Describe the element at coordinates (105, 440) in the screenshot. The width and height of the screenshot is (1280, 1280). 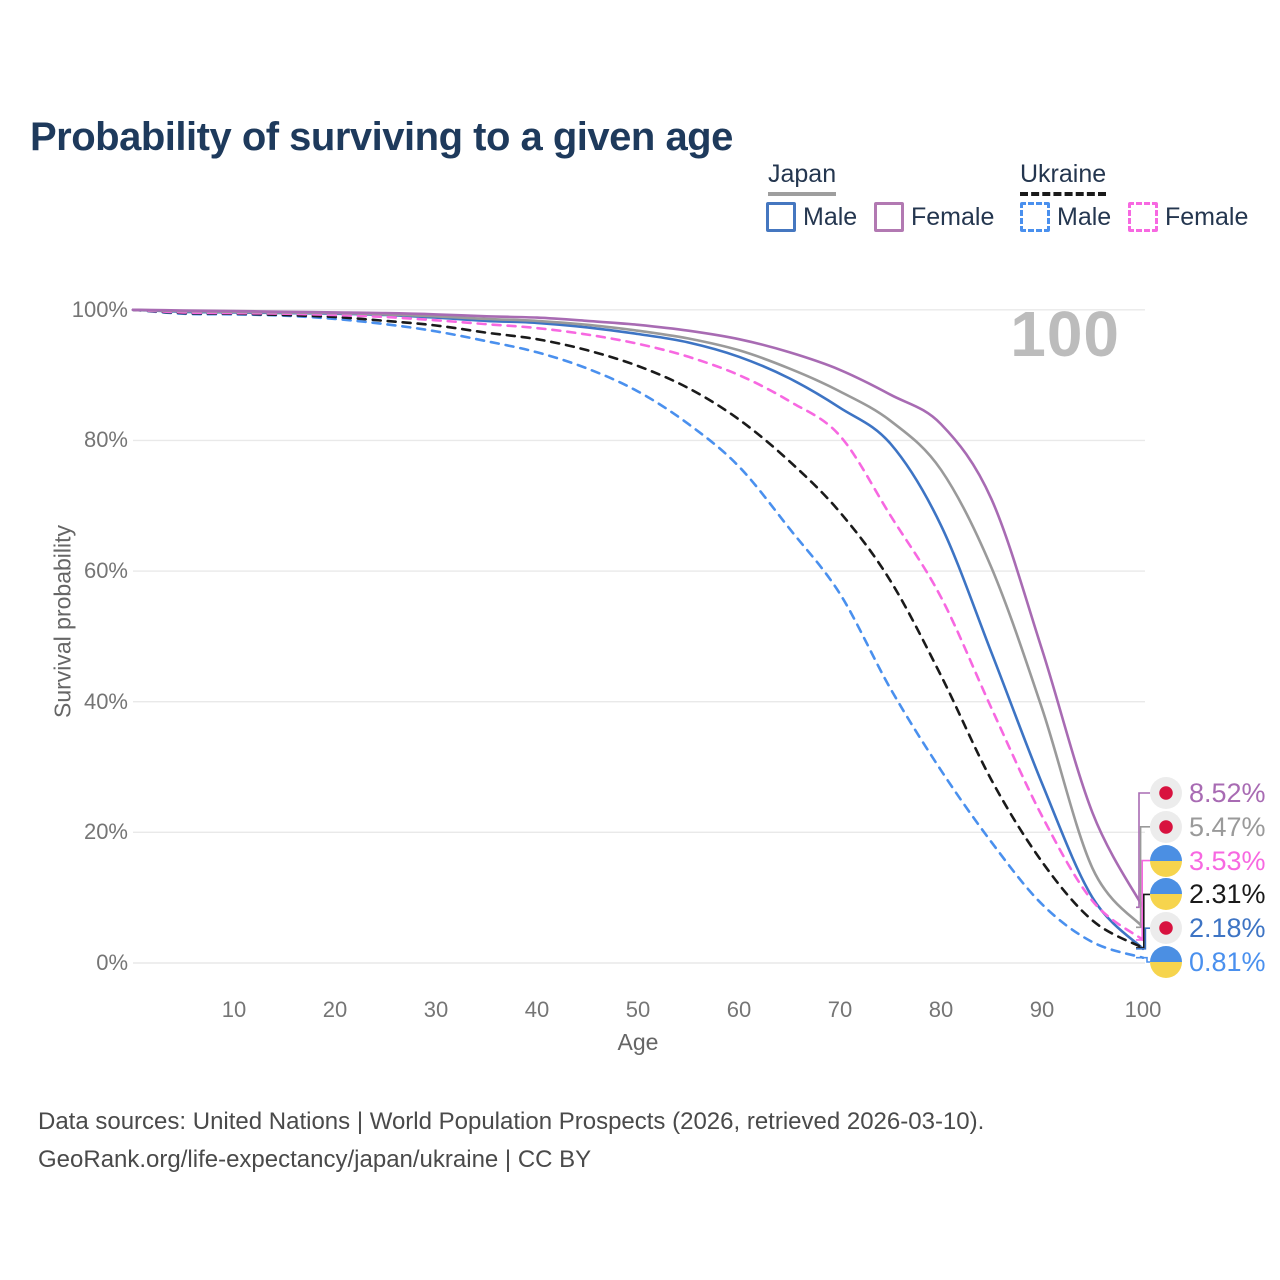
I see `y-tick-label: 80%` at that location.